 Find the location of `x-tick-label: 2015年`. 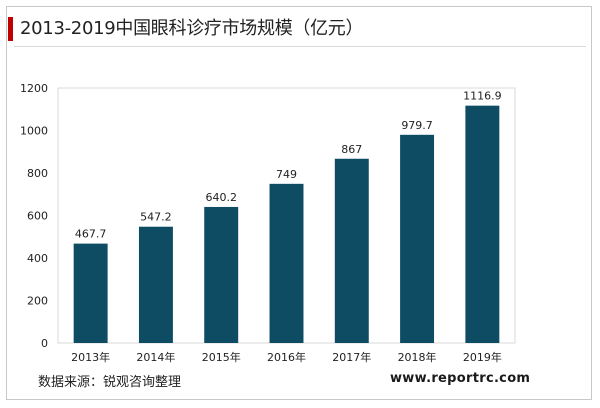

x-tick-label: 2015年 is located at coordinates (221, 357).